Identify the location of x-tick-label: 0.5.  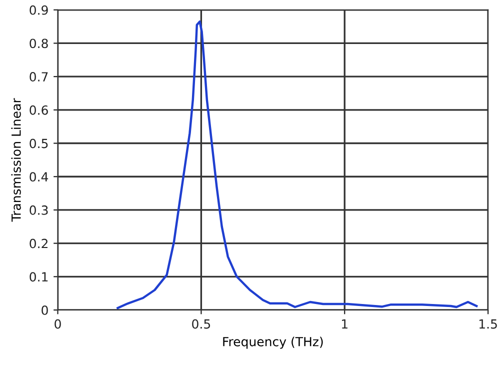
(201, 324).